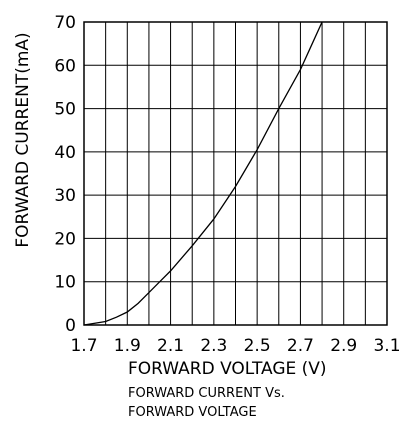  Describe the element at coordinates (65, 174) in the screenshot. I see `y-tick-labels: 0 10 20 30 40 50 60 70` at that location.